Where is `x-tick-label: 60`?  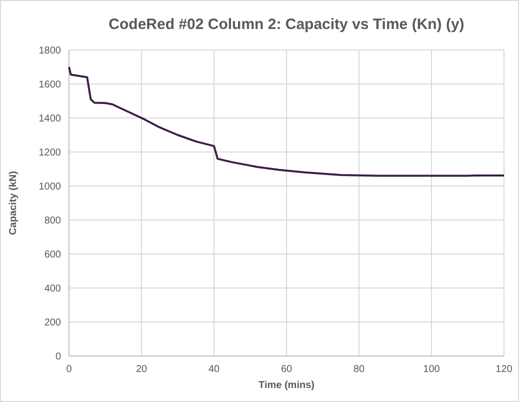
x-tick-label: 60 is located at coordinates (286, 369).